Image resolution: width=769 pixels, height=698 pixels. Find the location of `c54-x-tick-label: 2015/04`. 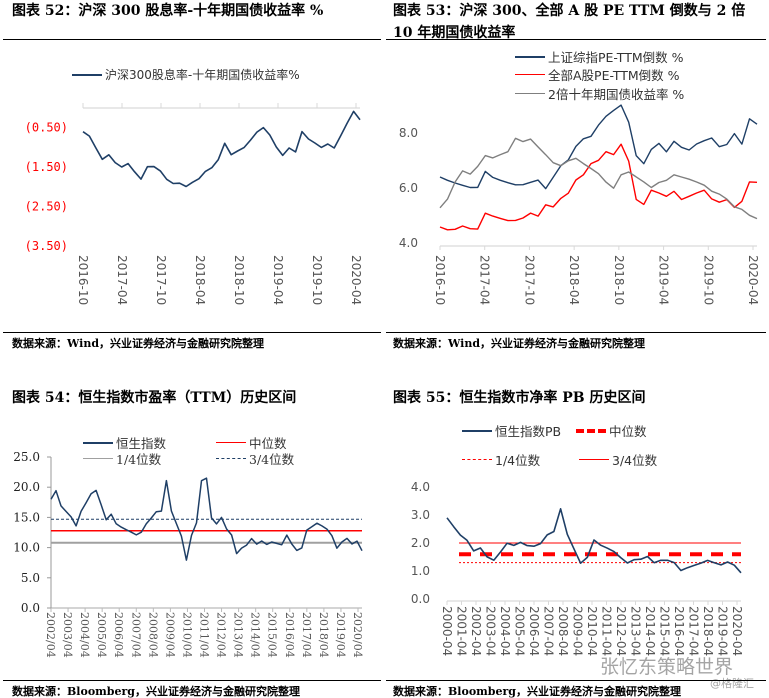

c54-x-tick-label: 2015/04 is located at coordinates (272, 635).